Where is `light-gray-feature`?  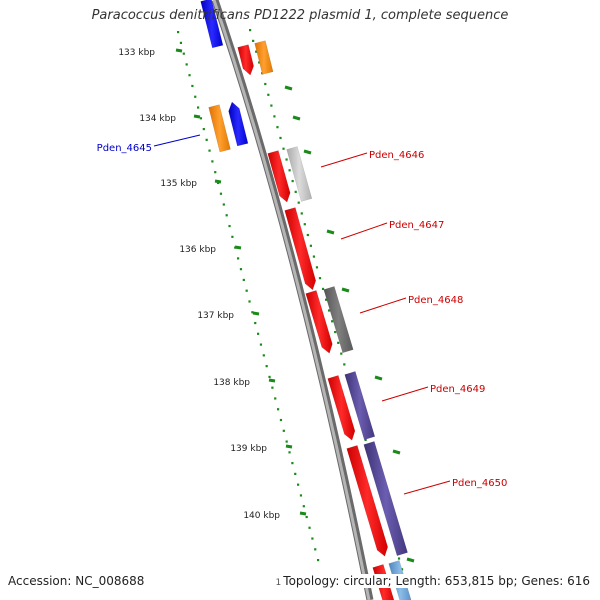 light-gray-feature is located at coordinates (299, 174).